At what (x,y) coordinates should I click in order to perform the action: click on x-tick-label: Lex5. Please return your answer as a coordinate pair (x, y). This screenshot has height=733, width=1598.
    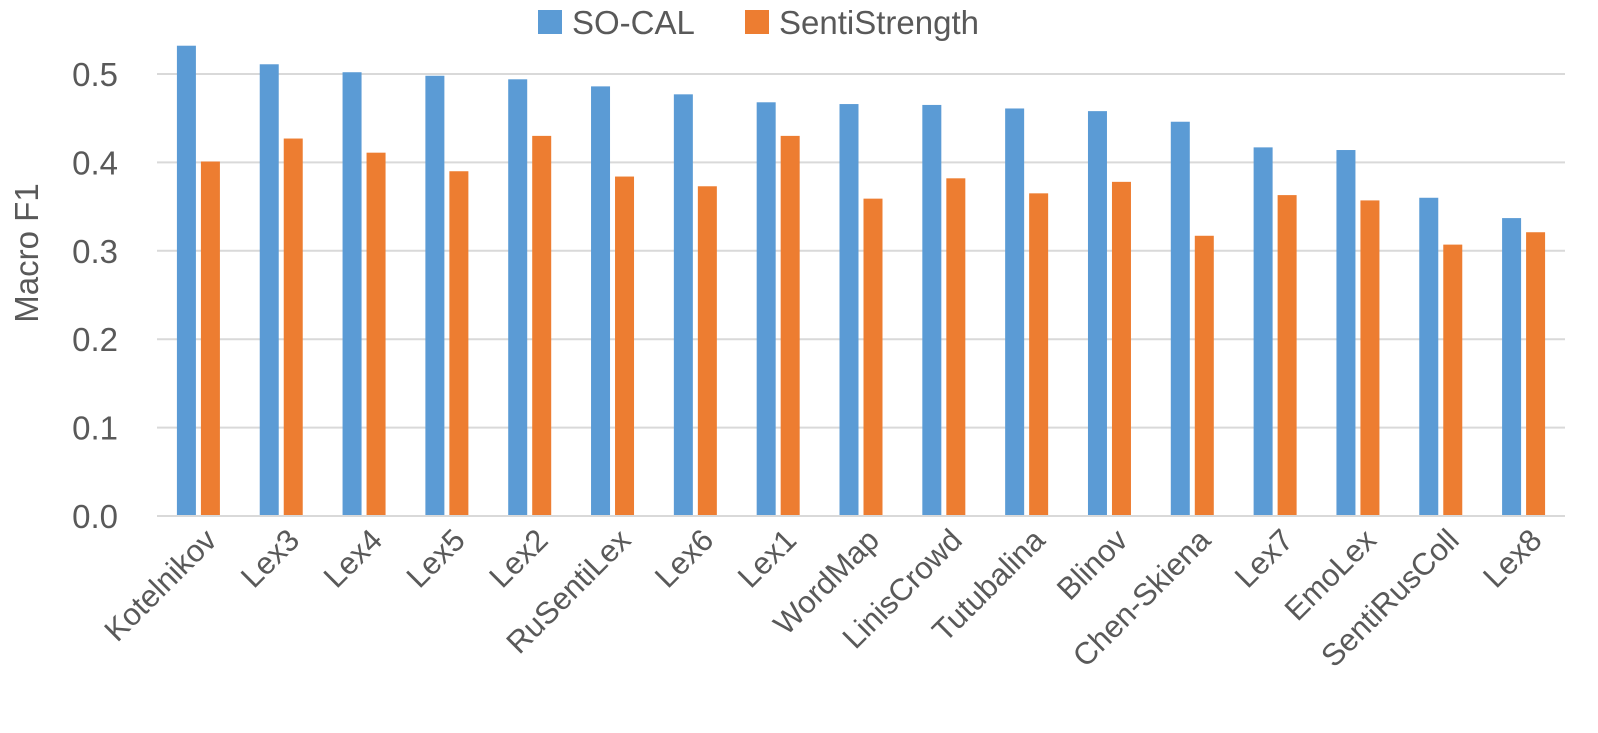
    Looking at the image, I should click on (436, 558).